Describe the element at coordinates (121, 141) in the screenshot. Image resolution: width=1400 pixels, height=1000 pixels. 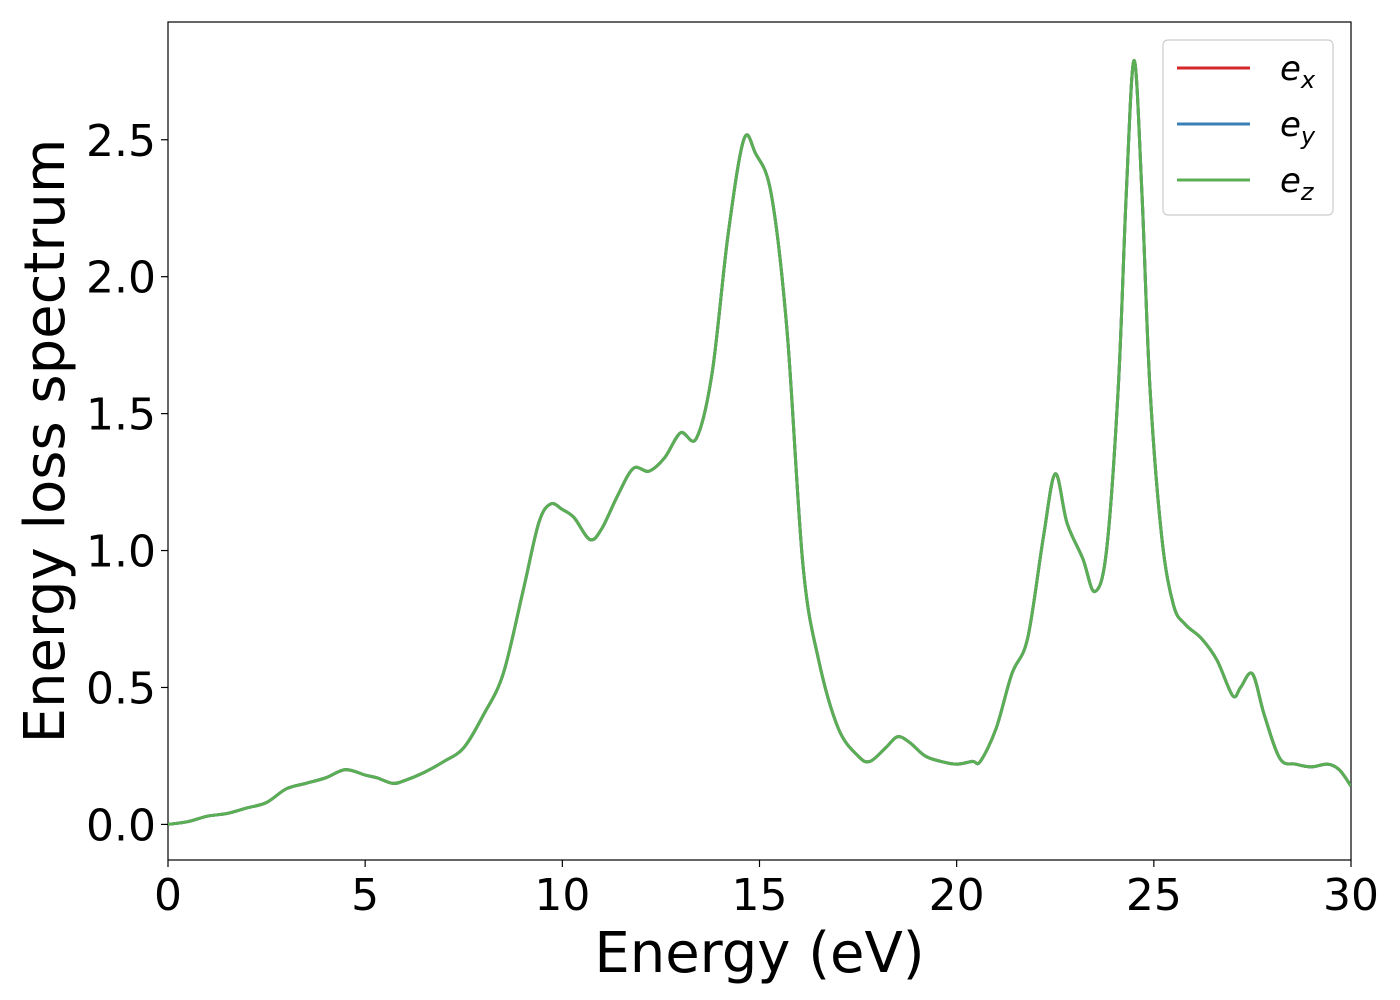
I see `y-tick-label: 2.5` at that location.